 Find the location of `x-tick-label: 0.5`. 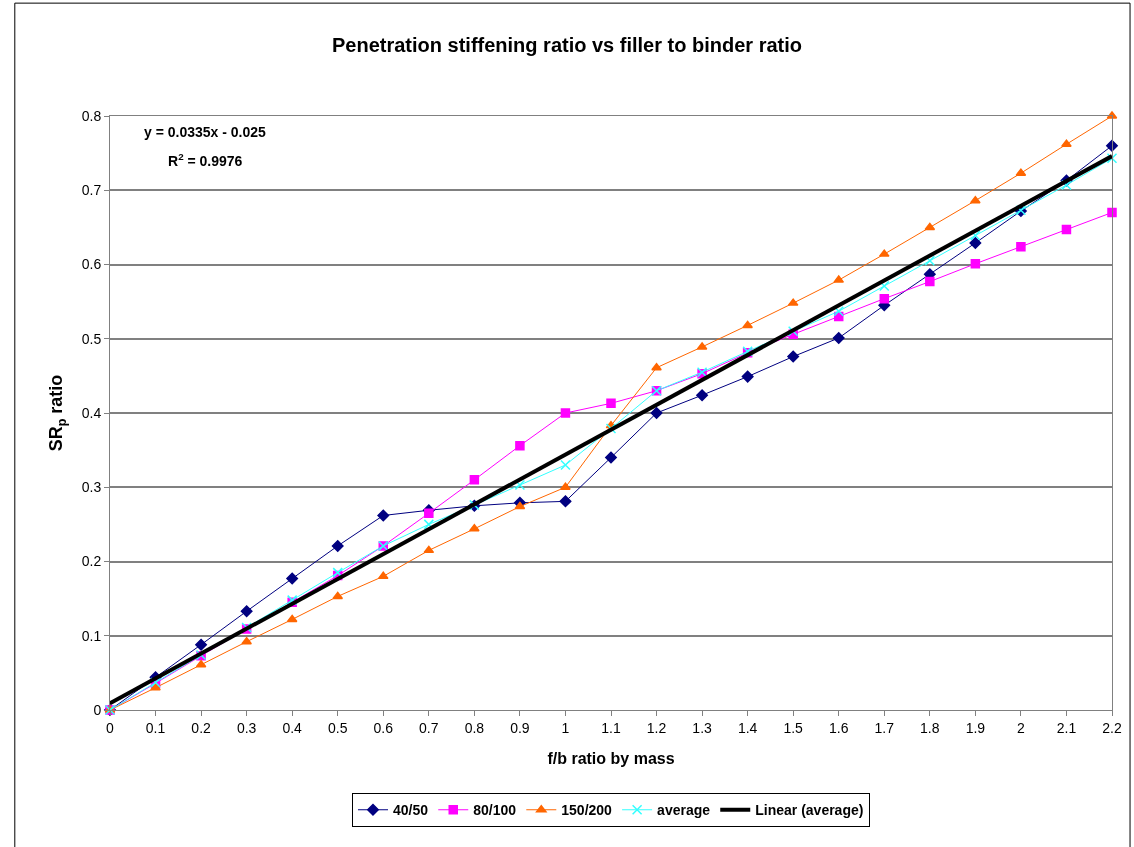

x-tick-label: 0.5 is located at coordinates (338, 727).